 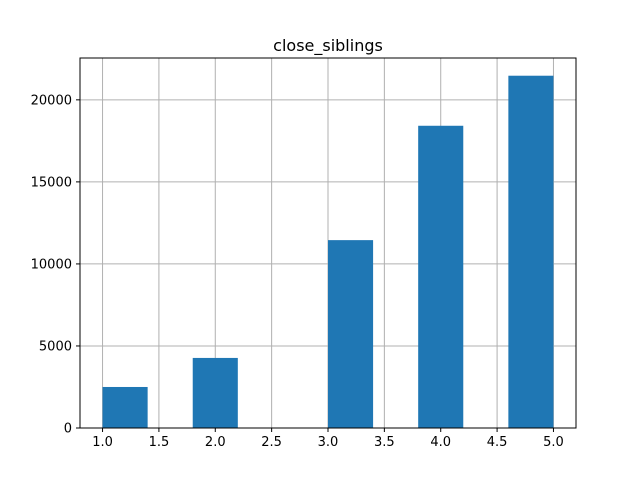 What do you see at coordinates (440, 442) in the screenshot?
I see `x-tick-label: 4.0` at bounding box center [440, 442].